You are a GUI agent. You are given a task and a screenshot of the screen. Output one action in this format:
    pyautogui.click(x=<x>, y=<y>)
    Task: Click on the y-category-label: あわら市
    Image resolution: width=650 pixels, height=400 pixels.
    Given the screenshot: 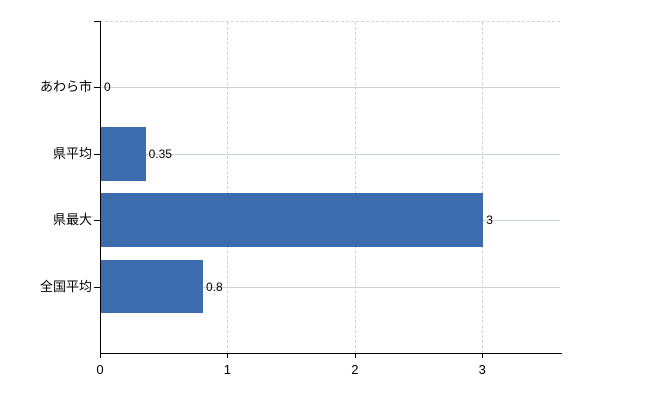 What is the action you would take?
    pyautogui.click(x=65, y=87)
    